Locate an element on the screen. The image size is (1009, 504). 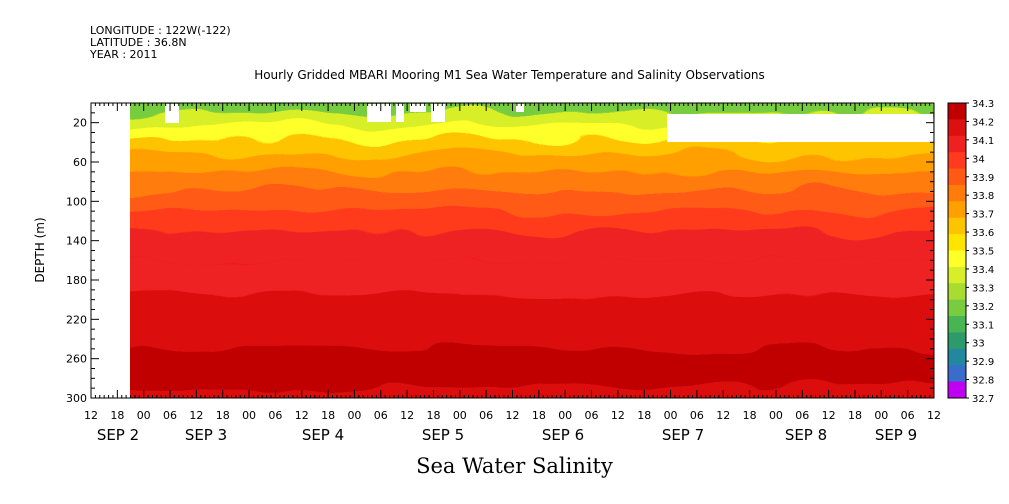
y-tick-label: 140 is located at coordinates (76, 241).